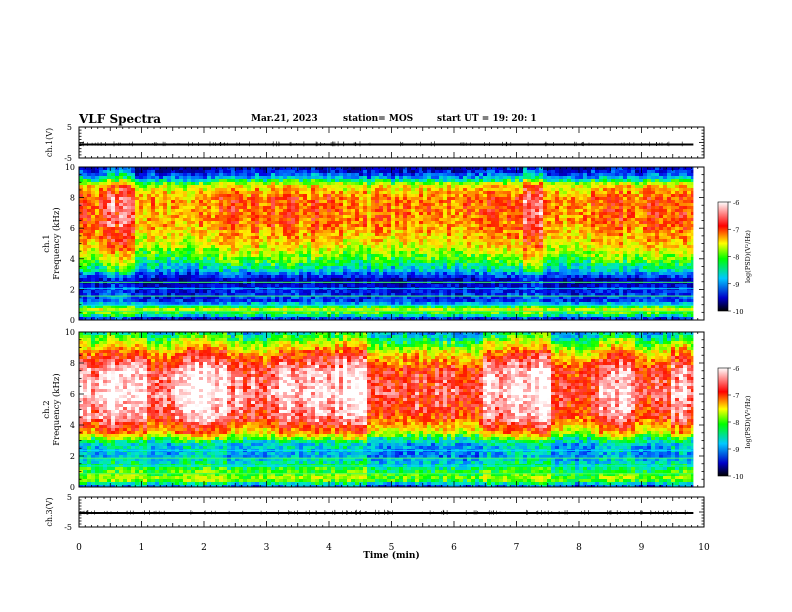 The height and width of the screenshot is (612, 792). What do you see at coordinates (284, 119) in the screenshot?
I see `date-label: Mar.21, 2023` at bounding box center [284, 119].